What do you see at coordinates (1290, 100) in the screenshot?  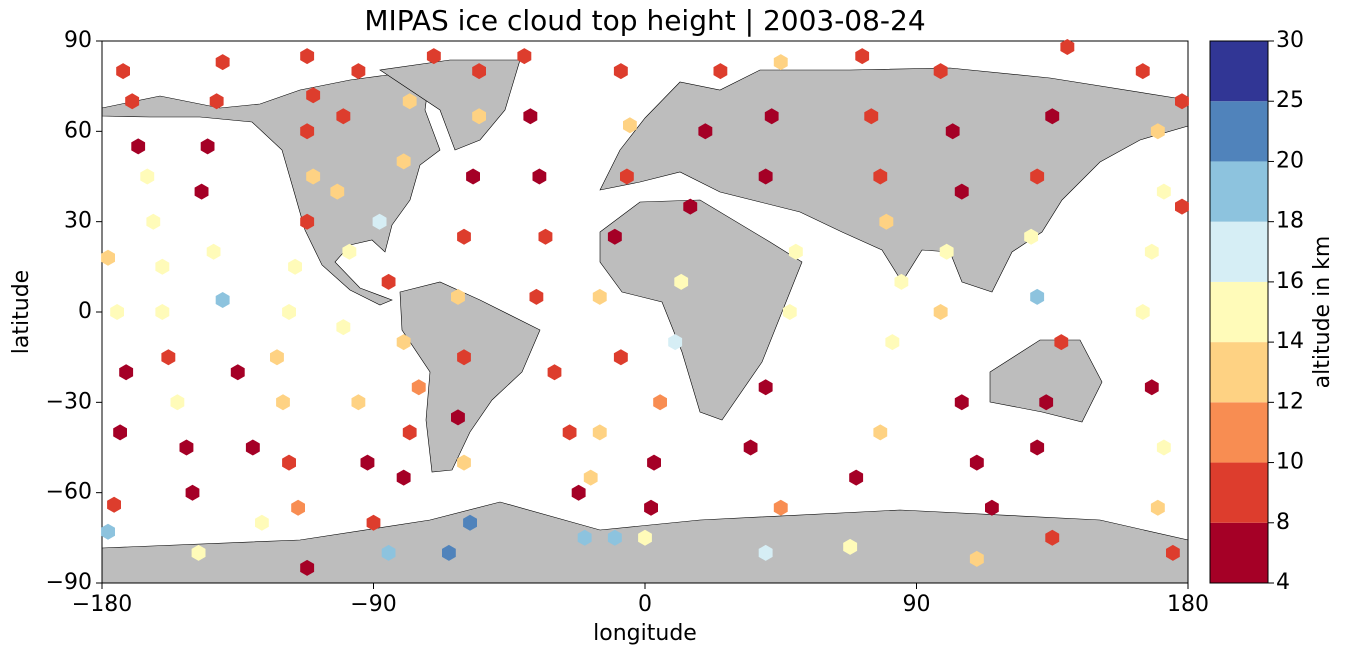 I see `colorbar-tick-label: 25` at bounding box center [1290, 100].